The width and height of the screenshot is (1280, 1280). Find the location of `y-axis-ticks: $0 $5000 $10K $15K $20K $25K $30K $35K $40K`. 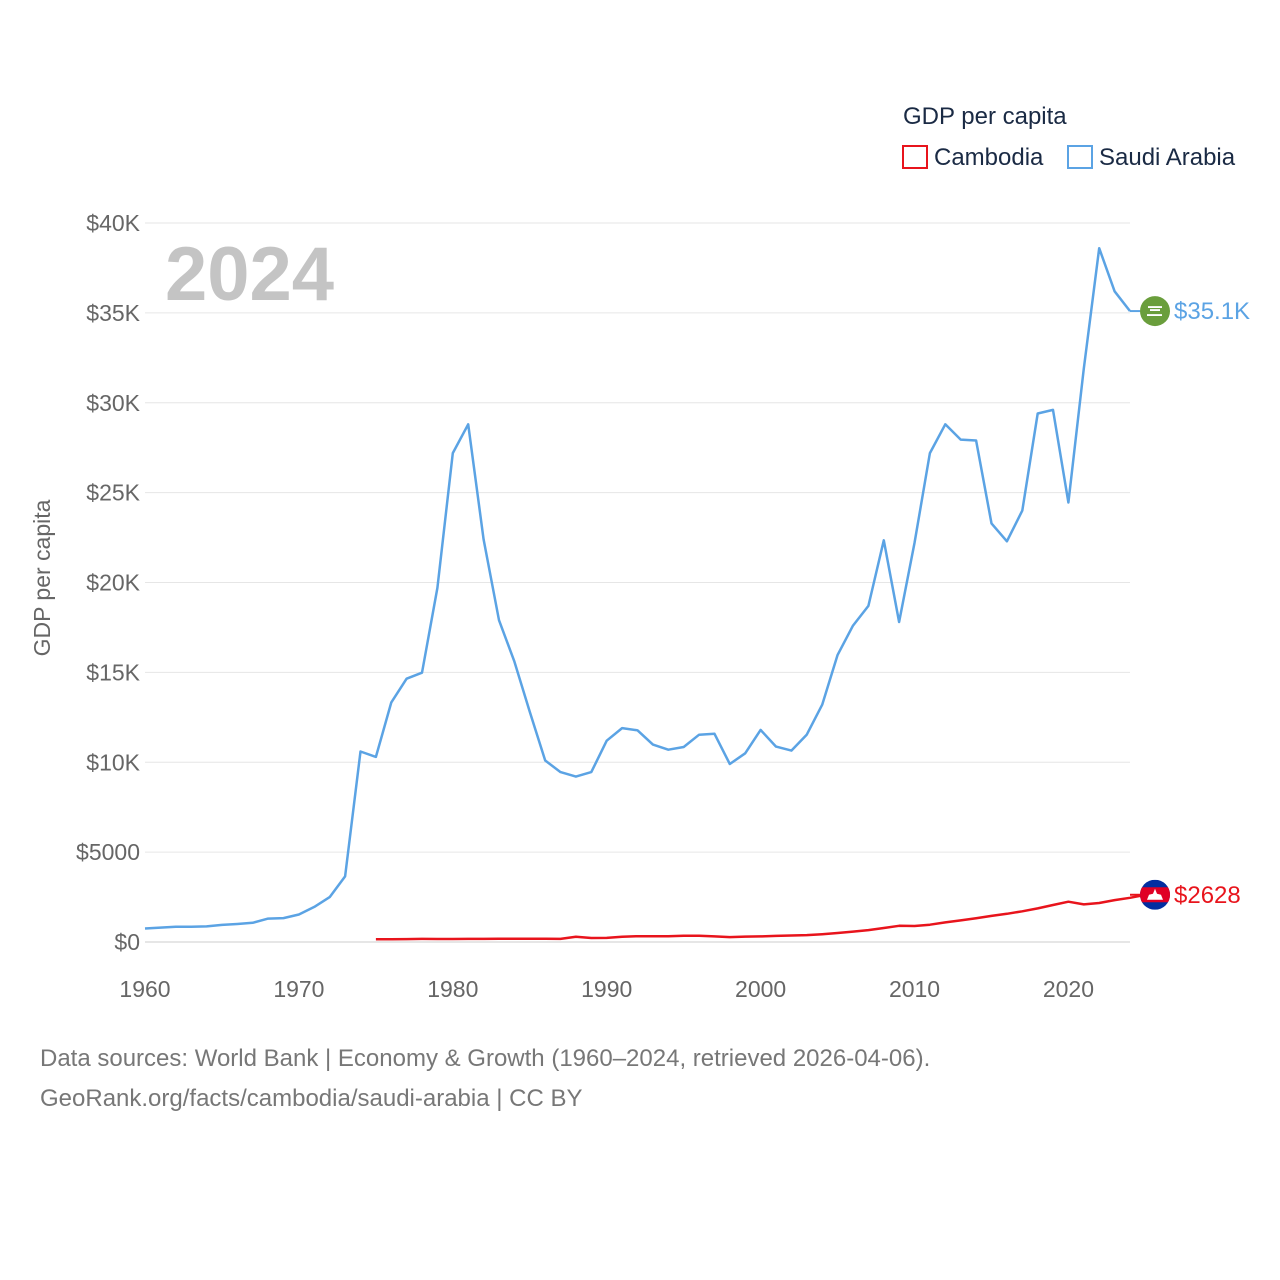

y-axis-ticks: $0 $5000 $10K $15K $20K $25K $30K $35K $40K is located at coordinates (108, 582).